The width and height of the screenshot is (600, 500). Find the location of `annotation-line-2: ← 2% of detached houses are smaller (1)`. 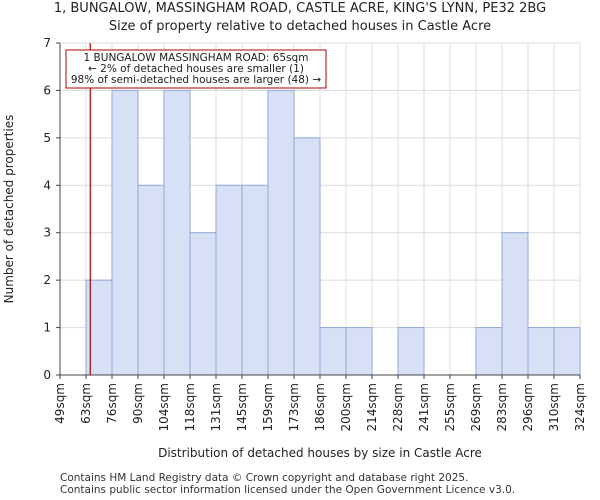

annotation-line-2: ← 2% of detached houses are smaller (1) is located at coordinates (196, 69).